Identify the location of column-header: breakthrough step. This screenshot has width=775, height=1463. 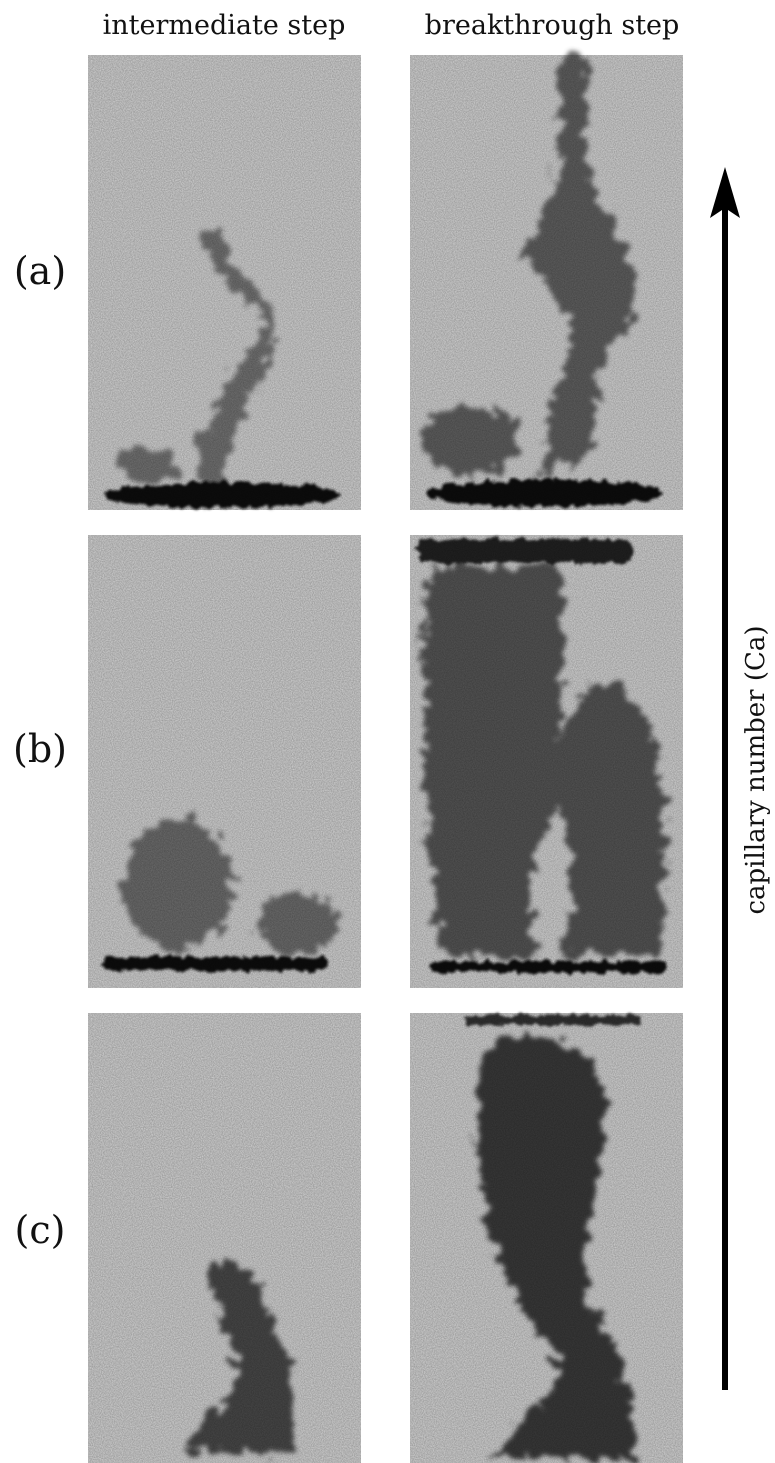
(552, 25).